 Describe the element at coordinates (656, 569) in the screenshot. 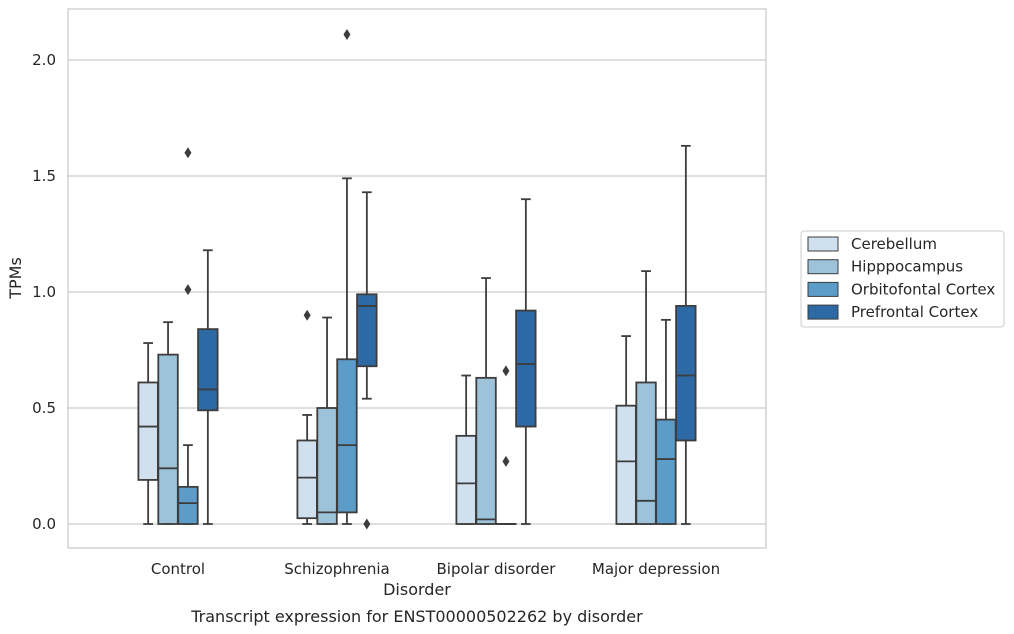

I see `x-tick-label: Major depression` at that location.